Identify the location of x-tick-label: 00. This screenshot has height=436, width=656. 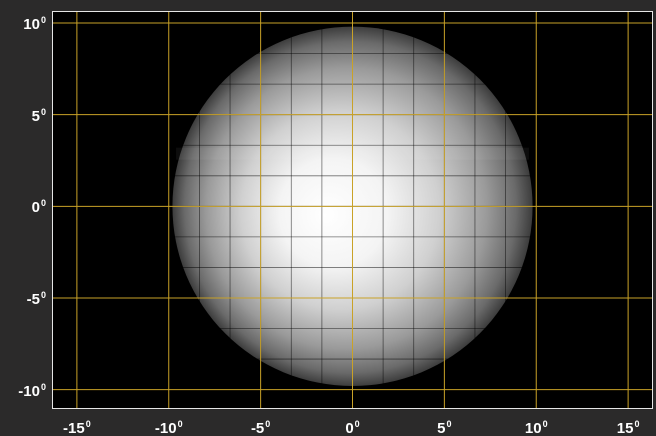
(352, 427).